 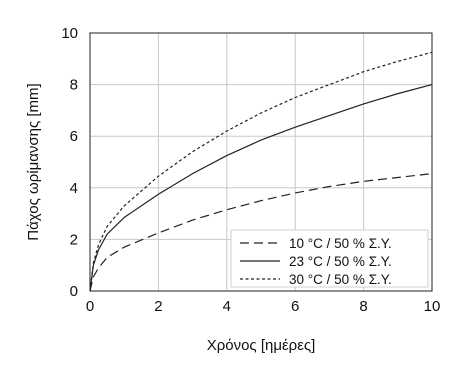 What do you see at coordinates (432, 306) in the screenshot?
I see `x-tick-label: 10` at bounding box center [432, 306].